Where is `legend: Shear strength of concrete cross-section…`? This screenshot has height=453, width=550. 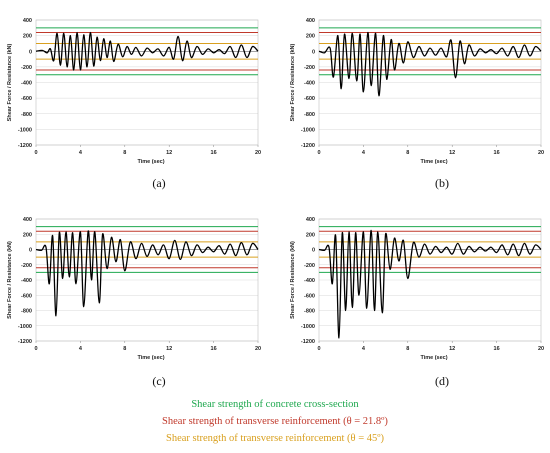 legend: Shear strength of concrete cross-section… is located at coordinates (275, 421).